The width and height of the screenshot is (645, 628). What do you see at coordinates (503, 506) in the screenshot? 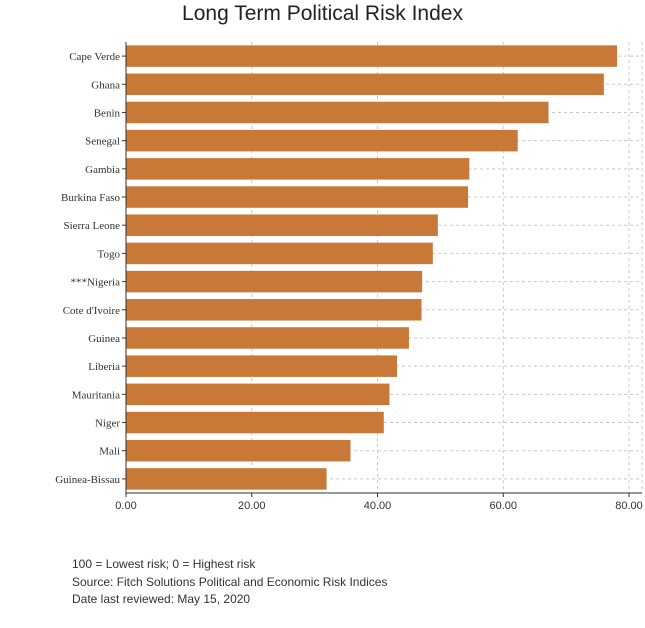
I see `x-tick-label: 60.00` at bounding box center [503, 506].